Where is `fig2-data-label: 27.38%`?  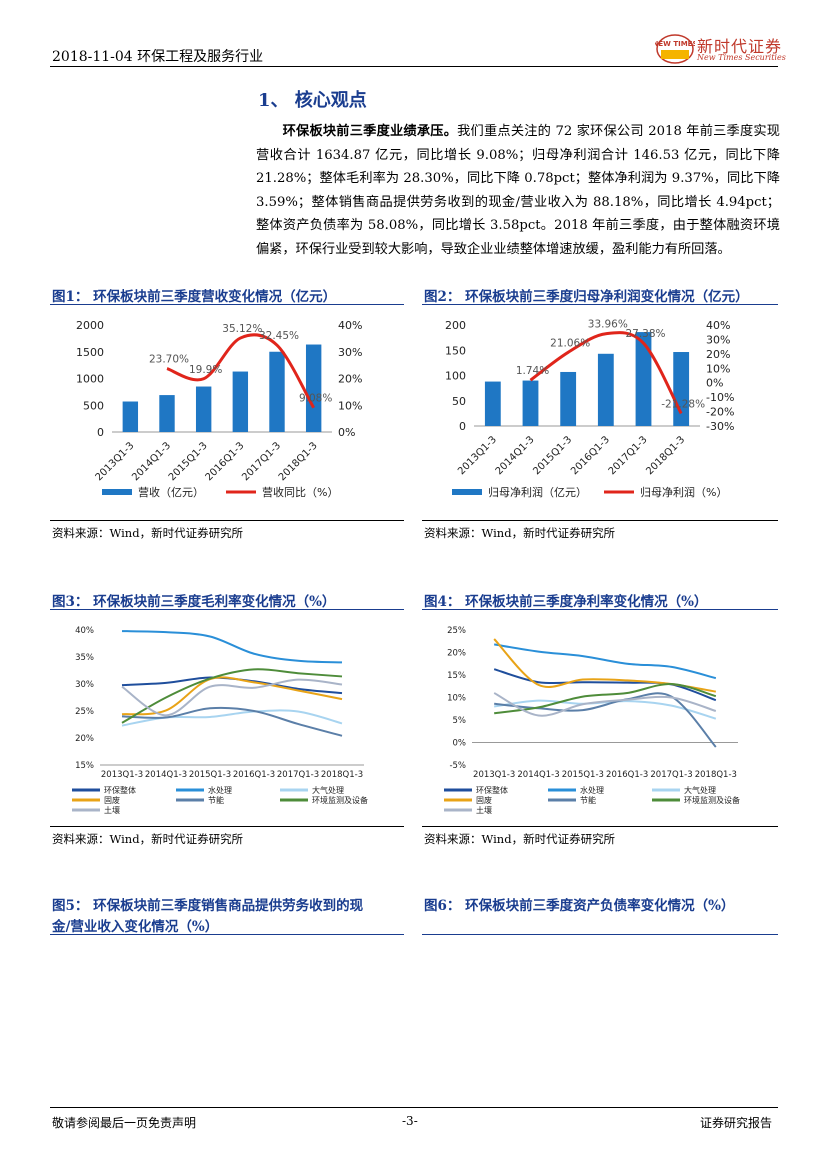
fig2-data-label: 27.38% is located at coordinates (645, 334).